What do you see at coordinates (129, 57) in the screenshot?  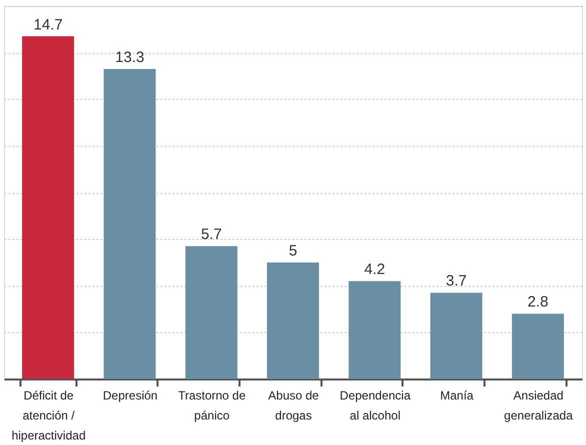 I see `data-label: 13.3` at bounding box center [129, 57].